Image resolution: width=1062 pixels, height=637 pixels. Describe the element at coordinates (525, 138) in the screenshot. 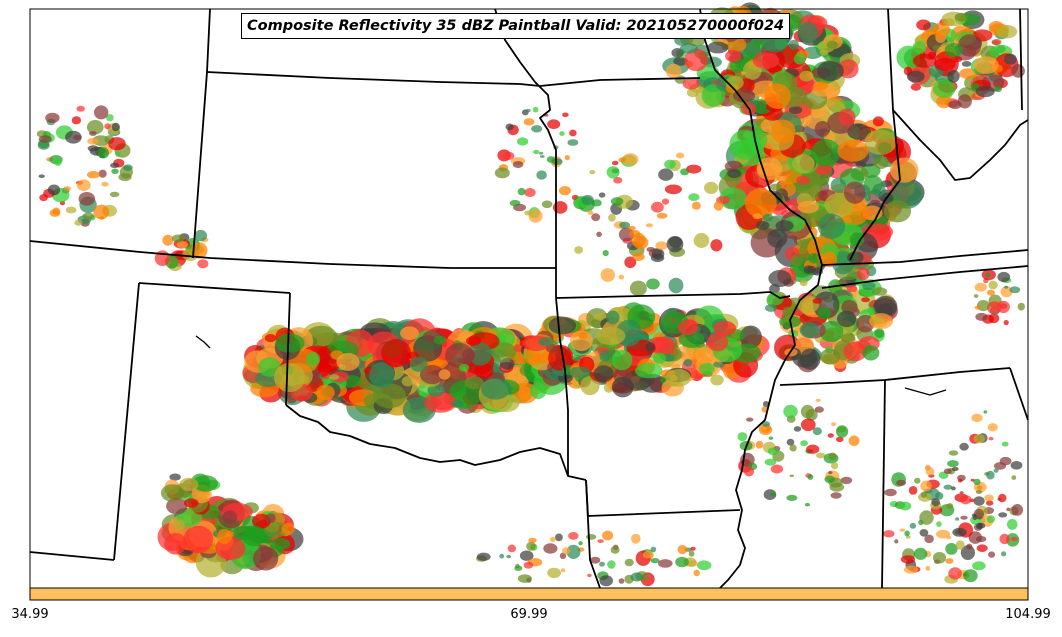

I see `border-missouri-river` at that location.